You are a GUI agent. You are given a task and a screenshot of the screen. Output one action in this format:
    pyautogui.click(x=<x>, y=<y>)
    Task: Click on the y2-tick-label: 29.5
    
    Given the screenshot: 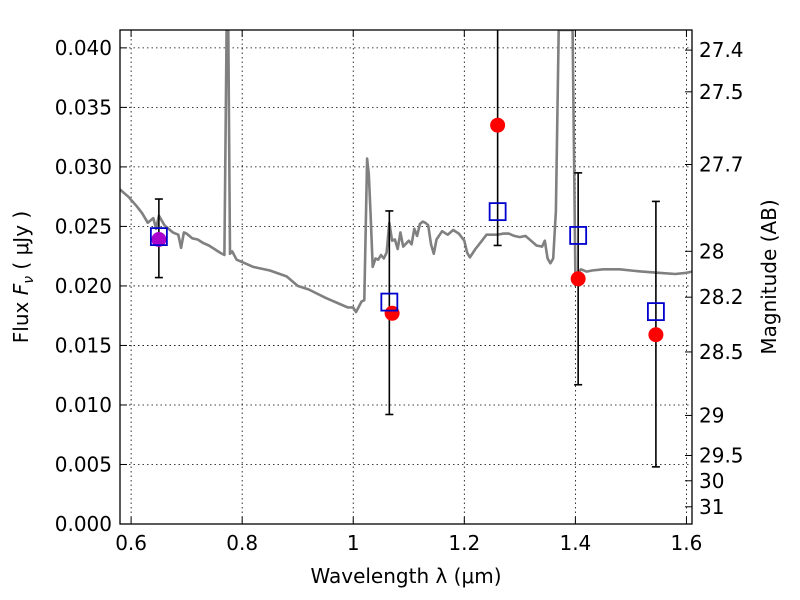 What is the action you would take?
    pyautogui.click(x=721, y=456)
    